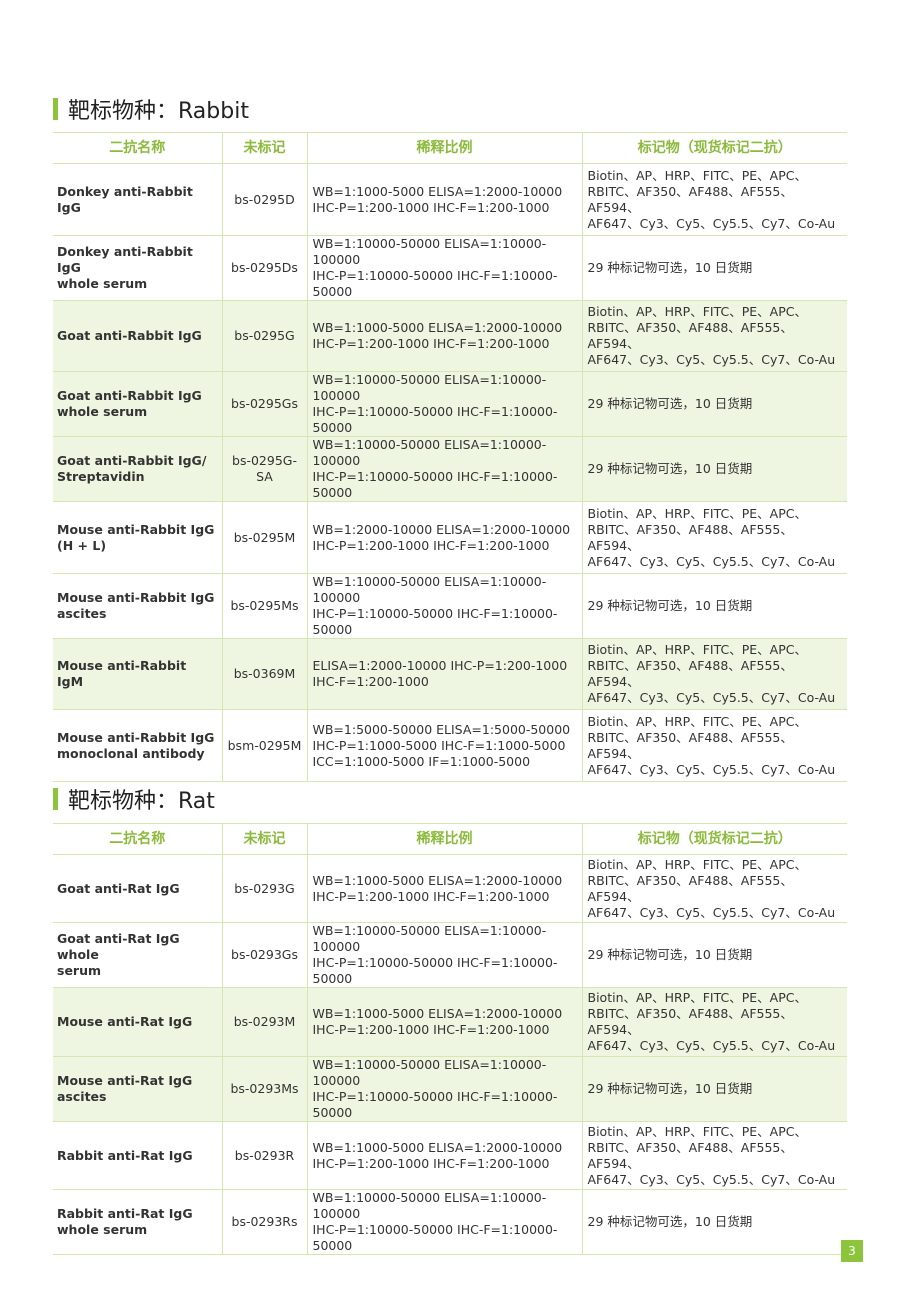 This screenshot has width=917, height=1302. What do you see at coordinates (138, 674) in the screenshot?
I see `cell-name: Mouse anti-Rabbit IgM` at bounding box center [138, 674].